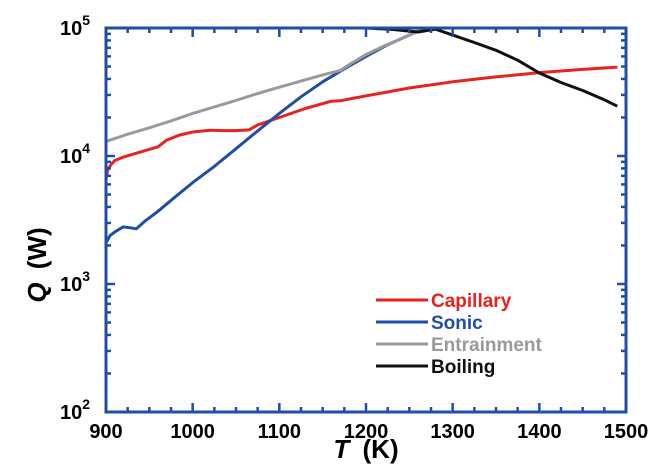 This screenshot has width=656, height=464. Describe the element at coordinates (487, 345) in the screenshot. I see `legend-label: Entrainment` at that location.